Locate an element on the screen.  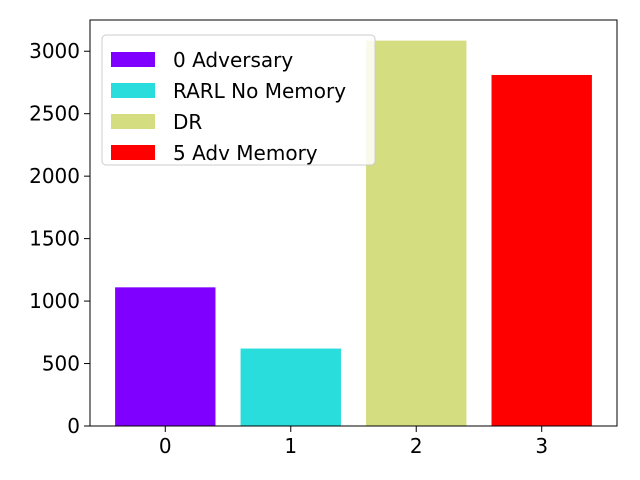
x-axis: 0 1 2 3 is located at coordinates (353, 442).